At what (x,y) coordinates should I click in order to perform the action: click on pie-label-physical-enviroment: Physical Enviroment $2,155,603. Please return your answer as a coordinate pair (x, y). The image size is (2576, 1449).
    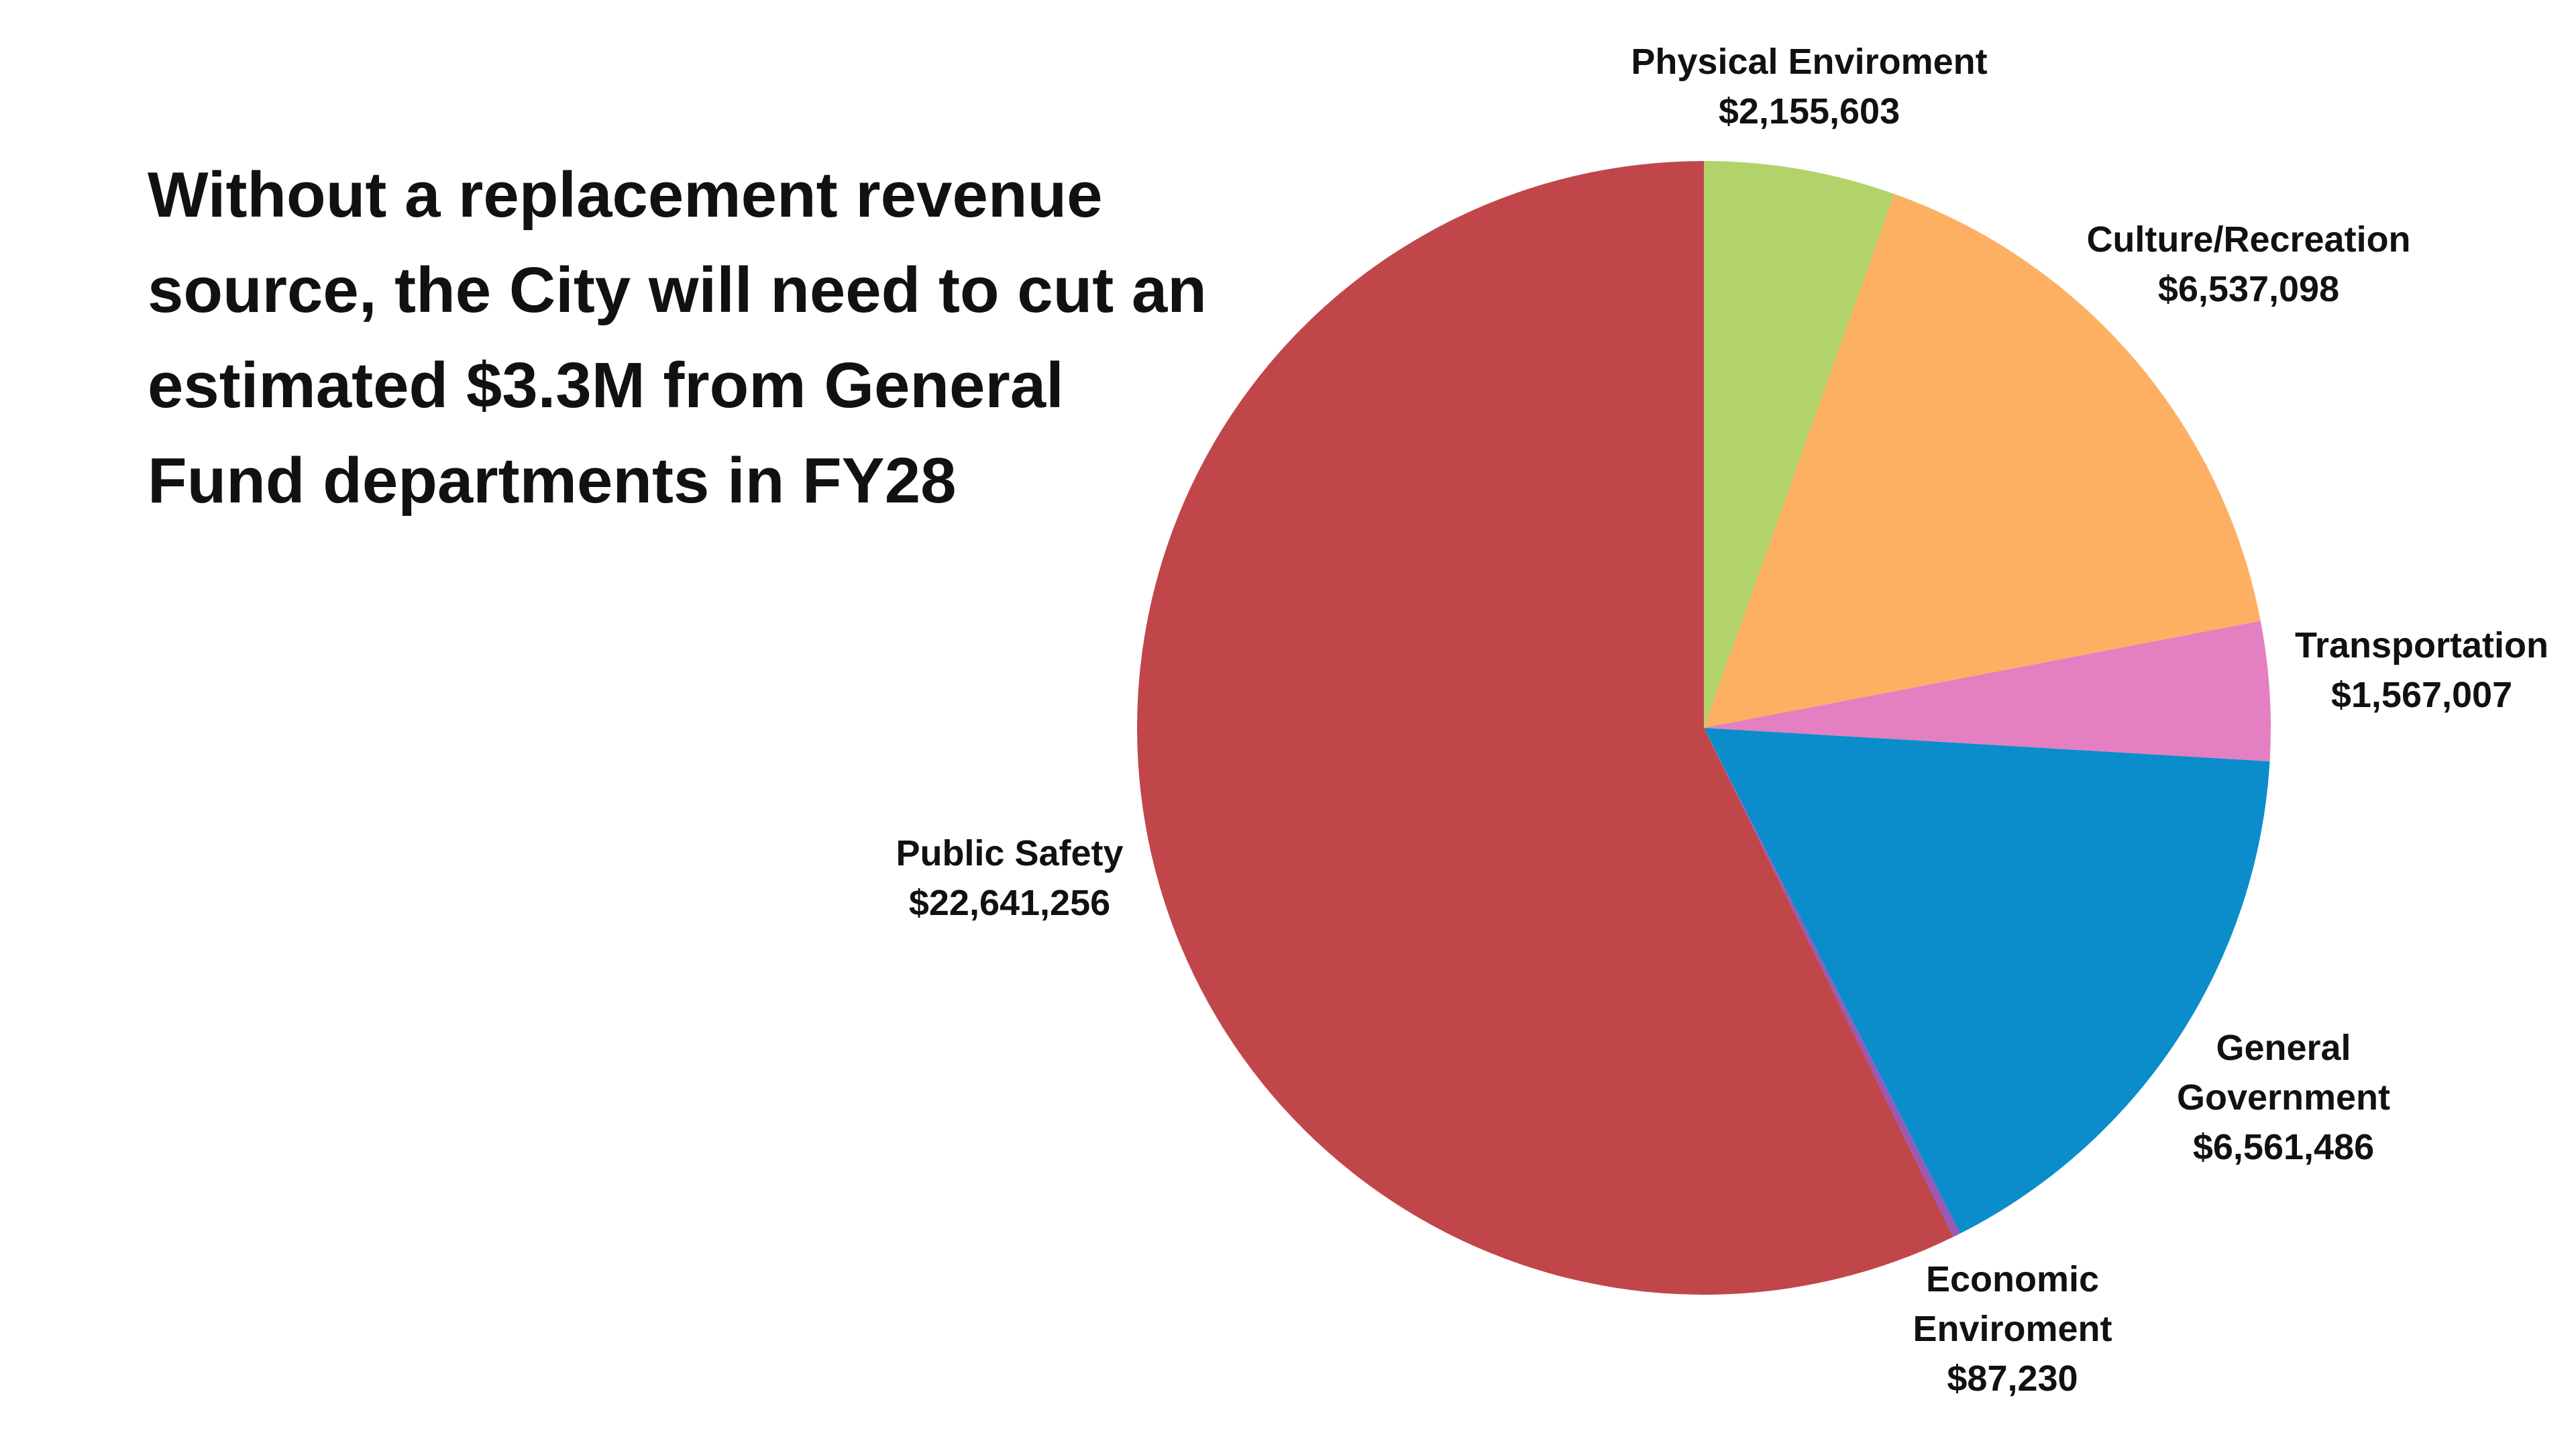
    Looking at the image, I should click on (1809, 86).